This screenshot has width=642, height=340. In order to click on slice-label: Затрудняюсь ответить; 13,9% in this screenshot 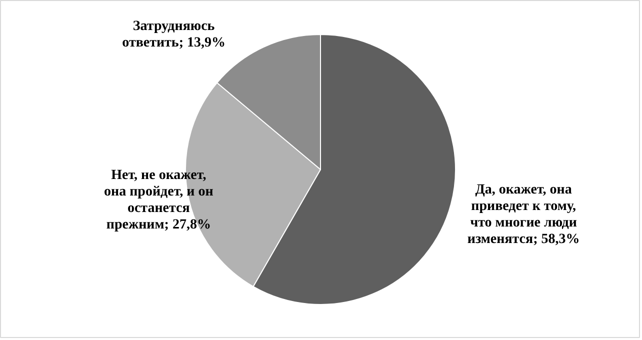, I will do `click(174, 34)`.